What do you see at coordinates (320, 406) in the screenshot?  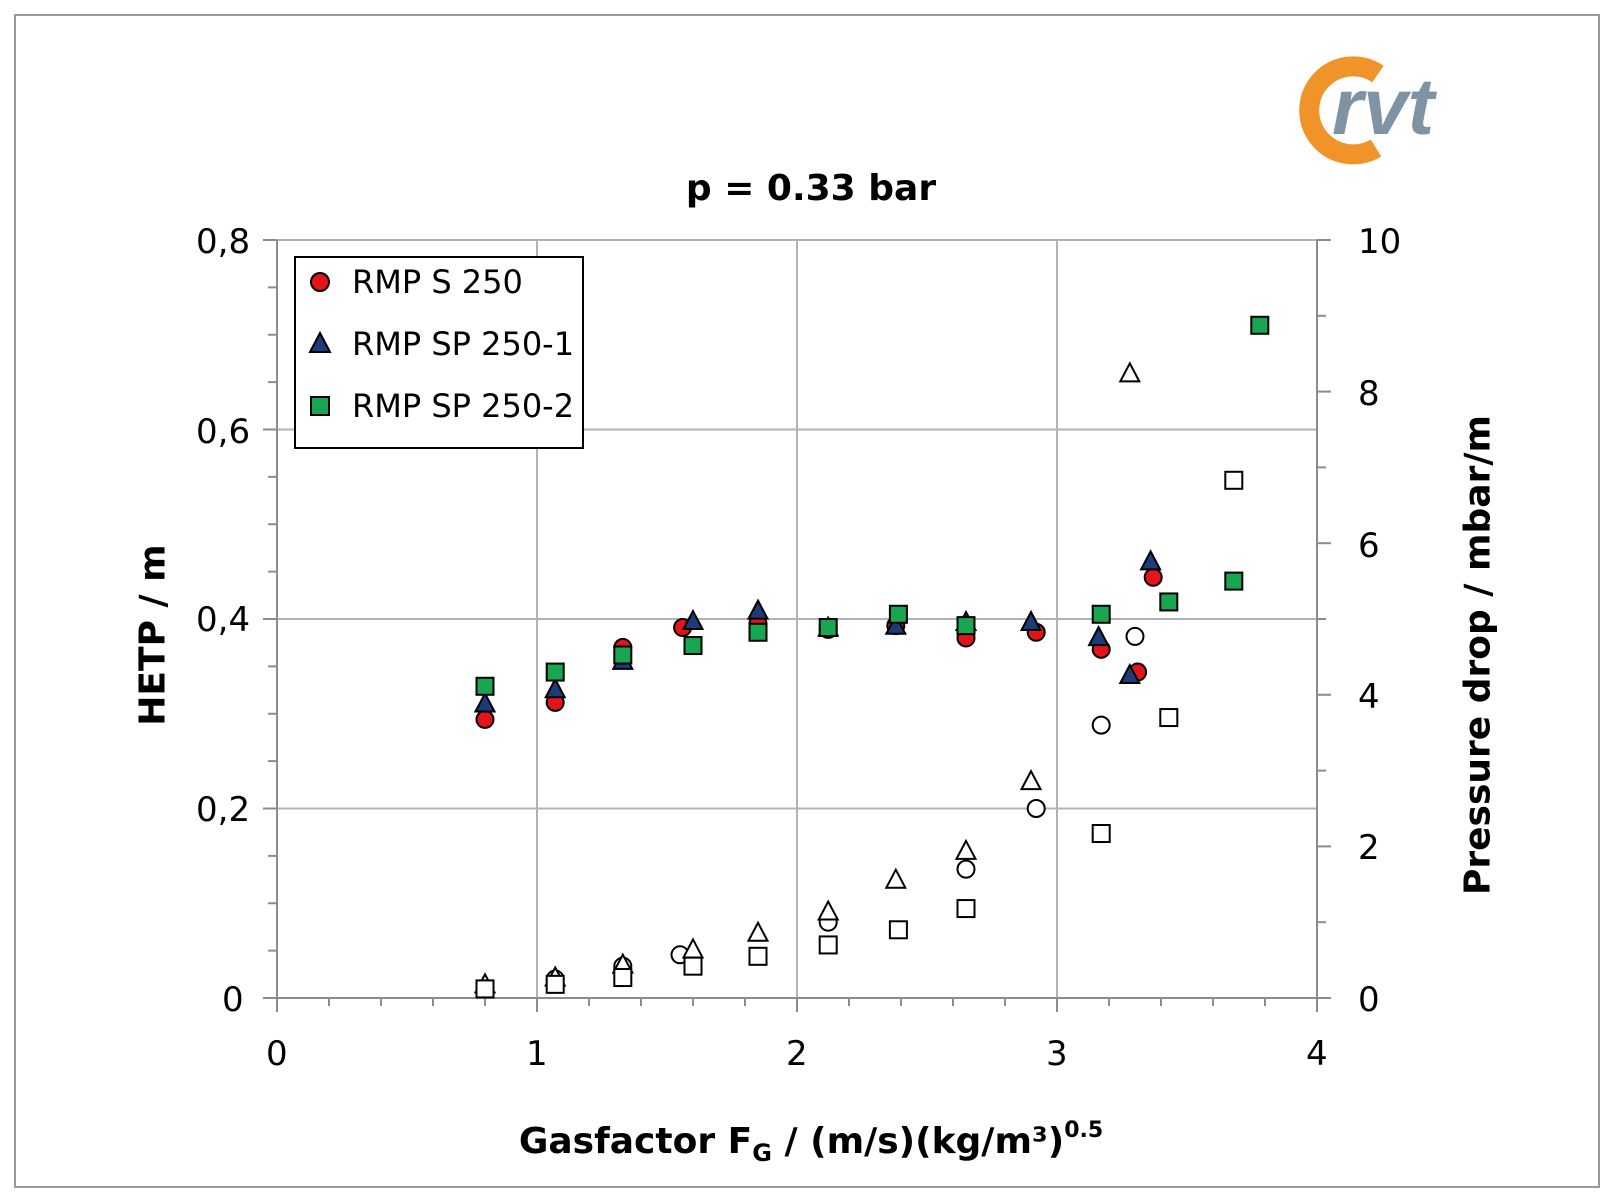 I see `legend-square-marker` at bounding box center [320, 406].